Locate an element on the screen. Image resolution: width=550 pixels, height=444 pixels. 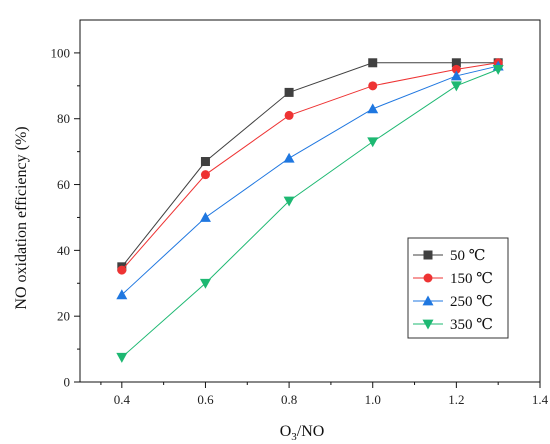
y-tick-label: 40 is located at coordinates (63, 250).